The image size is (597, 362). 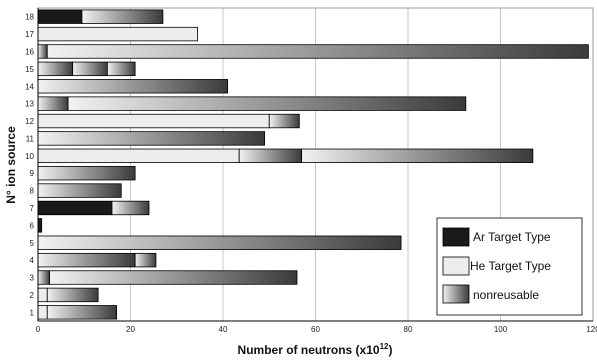 I want to click on y-tick-label-6: 6, so click(x=32, y=225).